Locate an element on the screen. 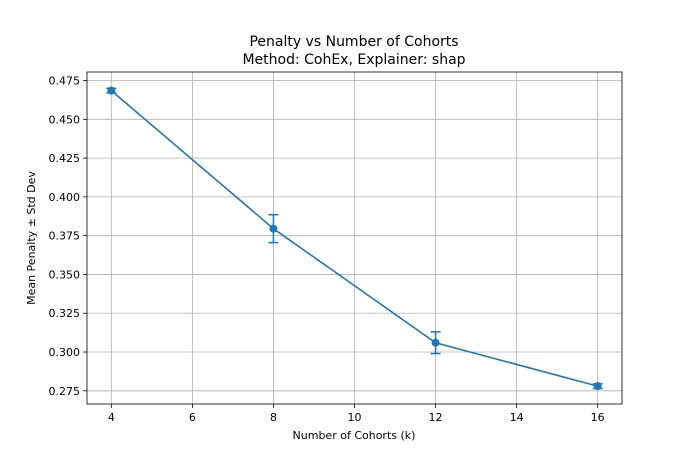 The height and width of the screenshot is (470, 691). x-tick-label: 16 is located at coordinates (598, 417).